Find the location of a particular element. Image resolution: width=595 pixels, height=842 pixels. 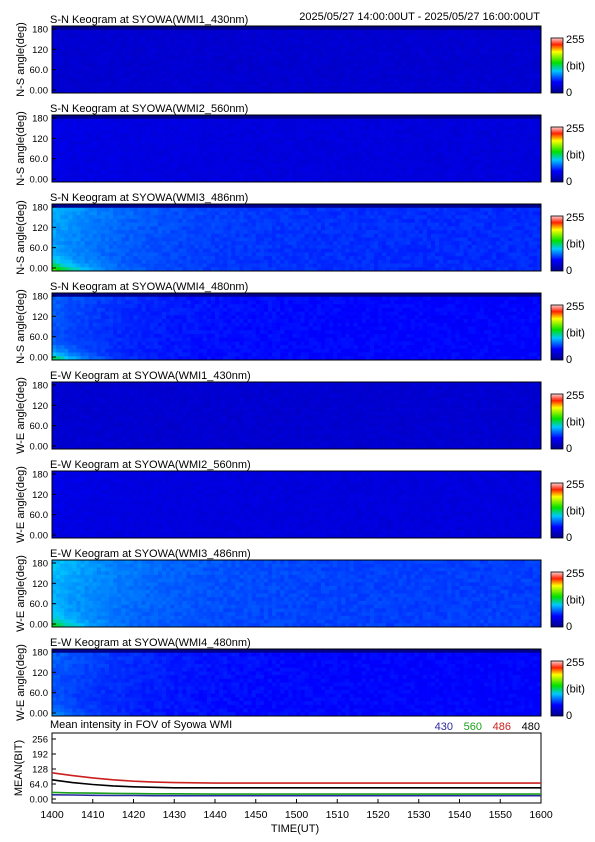

panel-title: S-N Keogram at SYOWA(WMI2_560nm) is located at coordinates (149, 109).